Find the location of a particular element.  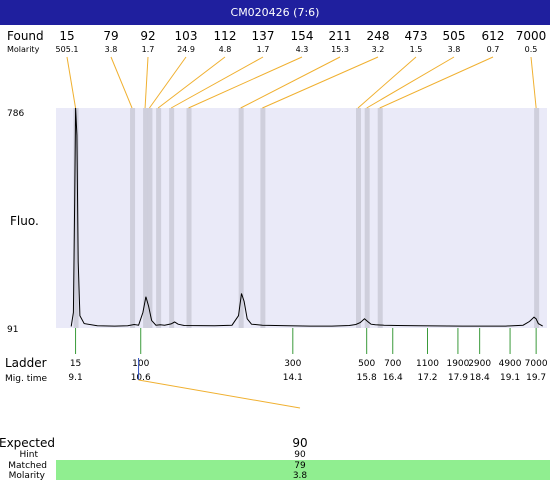

matched-highlight is located at coordinates (303, 470).